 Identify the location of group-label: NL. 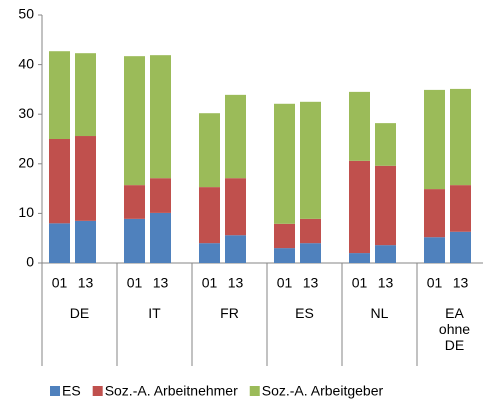
(379, 313).